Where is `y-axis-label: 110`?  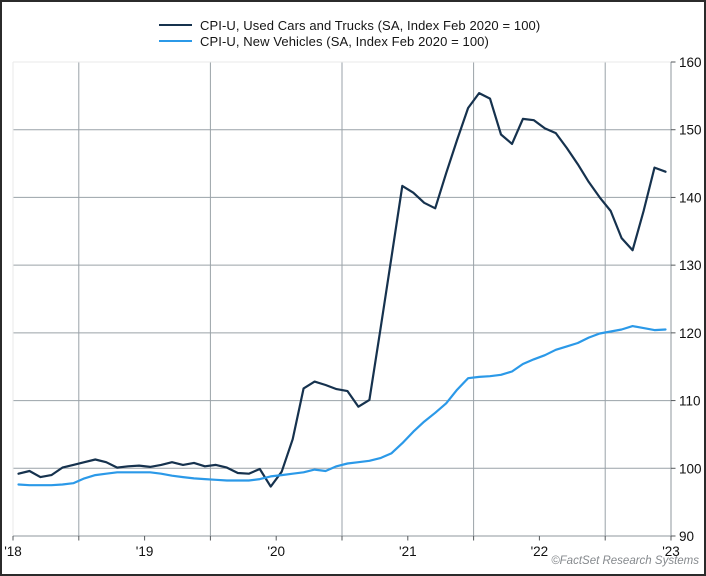
y-axis-label: 110 is located at coordinates (690, 401).